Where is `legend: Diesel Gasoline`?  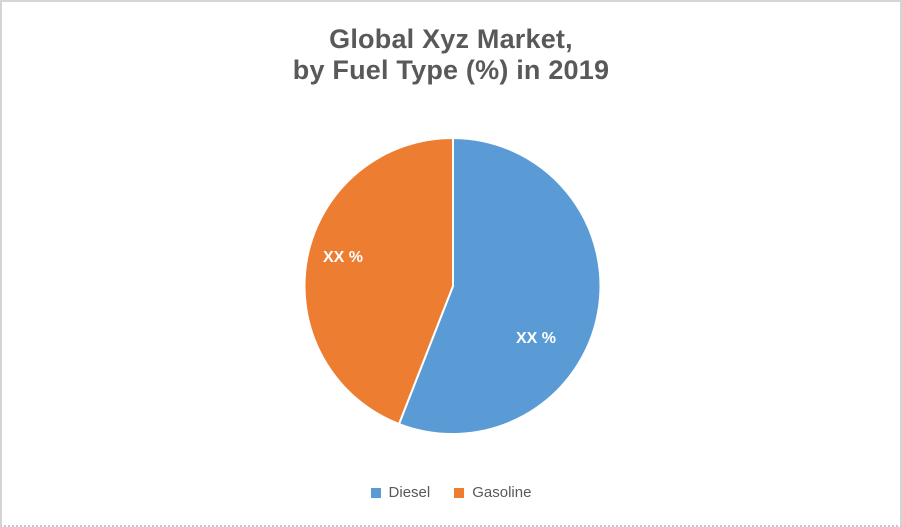
legend: Diesel Gasoline is located at coordinates (451, 492).